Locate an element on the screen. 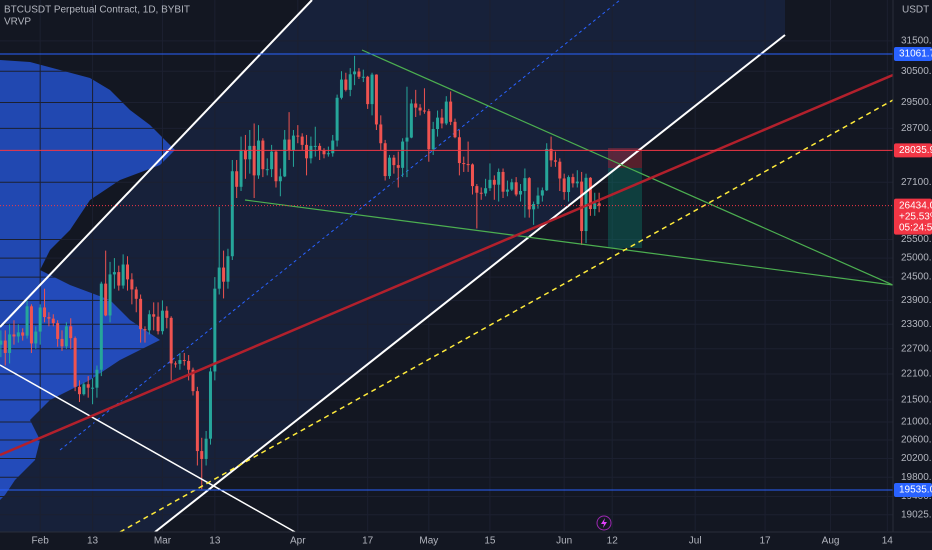 This screenshot has height=550, width=932. y-tick-label: 28700.0 is located at coordinates (916, 128).